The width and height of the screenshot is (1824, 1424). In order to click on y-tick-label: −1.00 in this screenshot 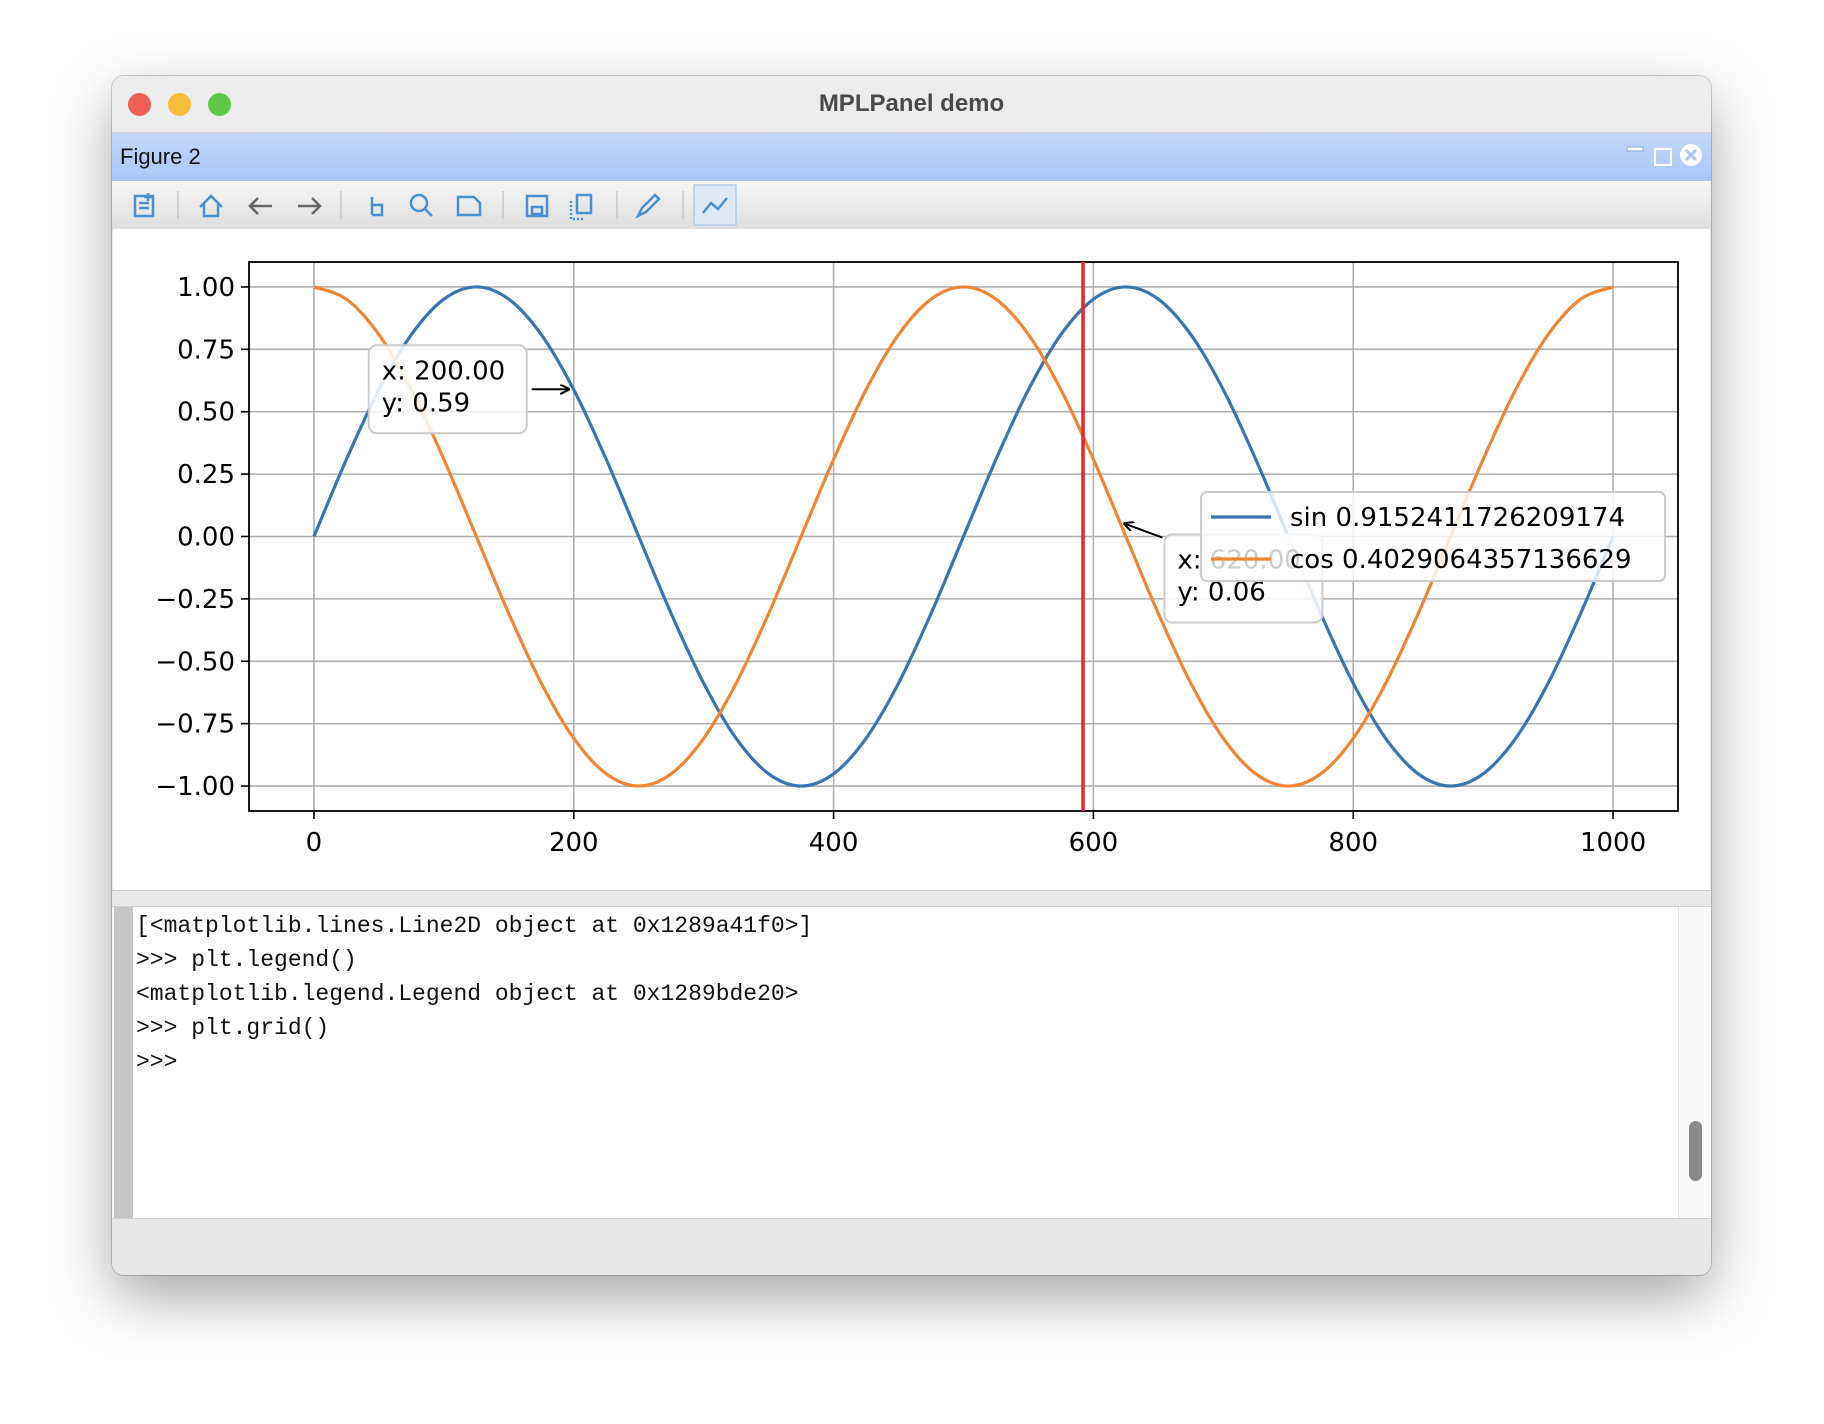, I will do `click(195, 787)`.